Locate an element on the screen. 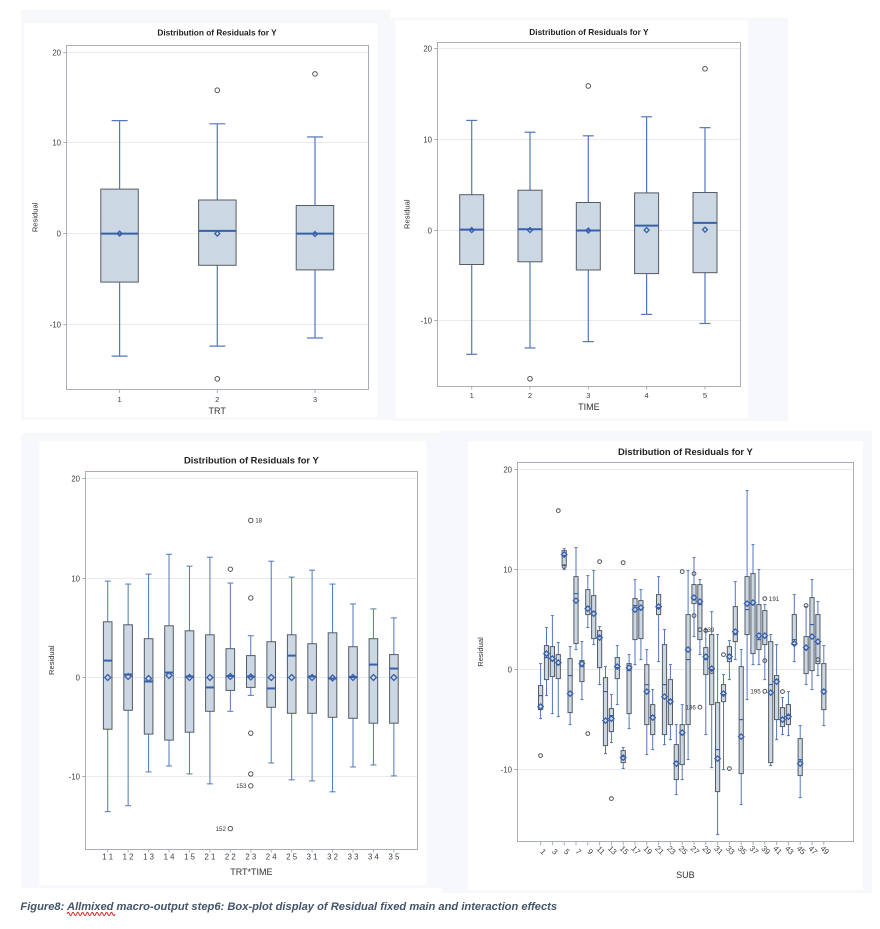 The width and height of the screenshot is (880, 929). svg-text: 1 3 is located at coordinates (148, 857).